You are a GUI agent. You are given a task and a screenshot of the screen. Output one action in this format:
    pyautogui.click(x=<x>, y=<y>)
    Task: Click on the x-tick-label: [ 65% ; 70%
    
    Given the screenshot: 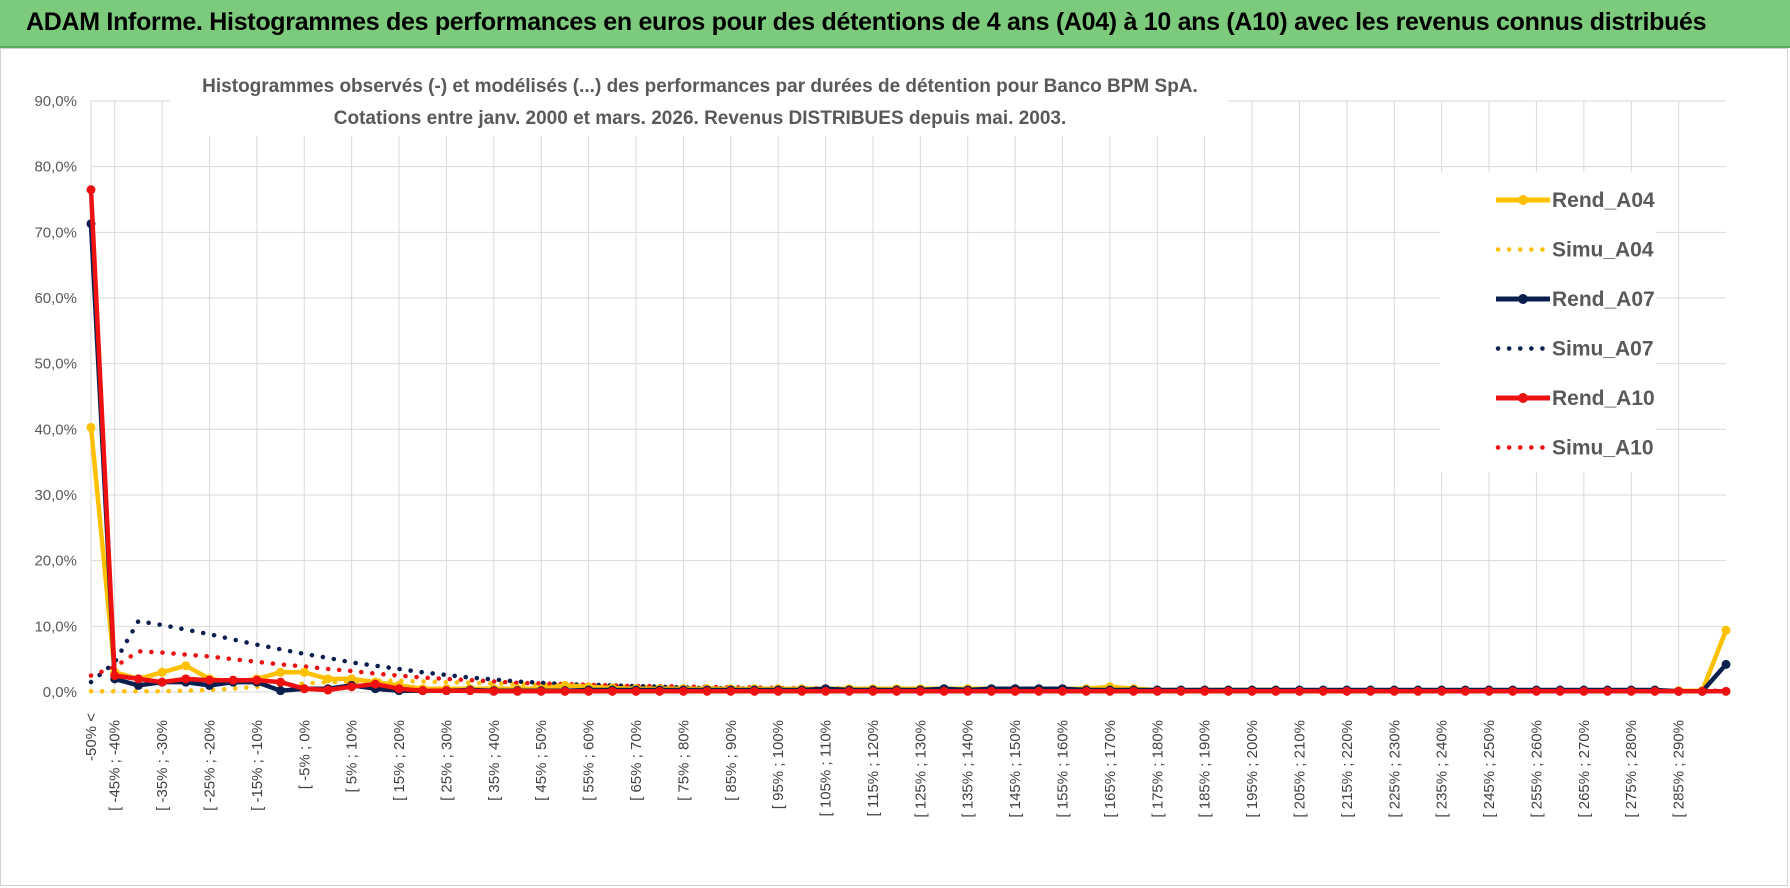 What is the action you would take?
    pyautogui.click(x=636, y=760)
    